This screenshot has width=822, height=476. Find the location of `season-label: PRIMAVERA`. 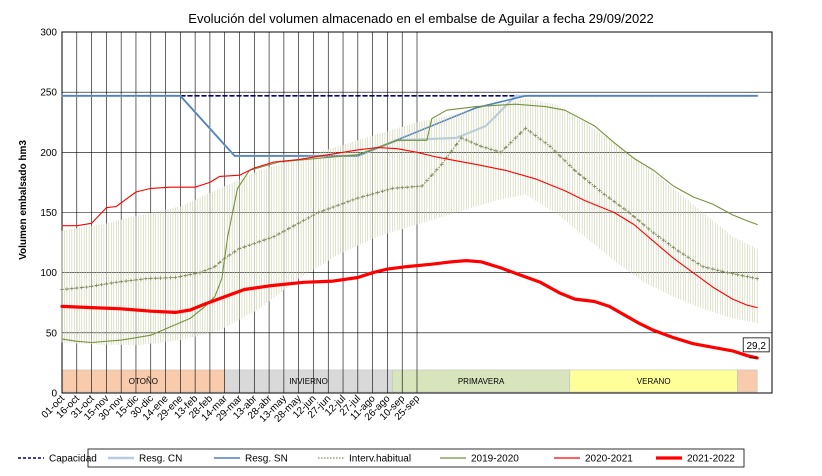

season-label: PRIMAVERA is located at coordinates (481, 381).